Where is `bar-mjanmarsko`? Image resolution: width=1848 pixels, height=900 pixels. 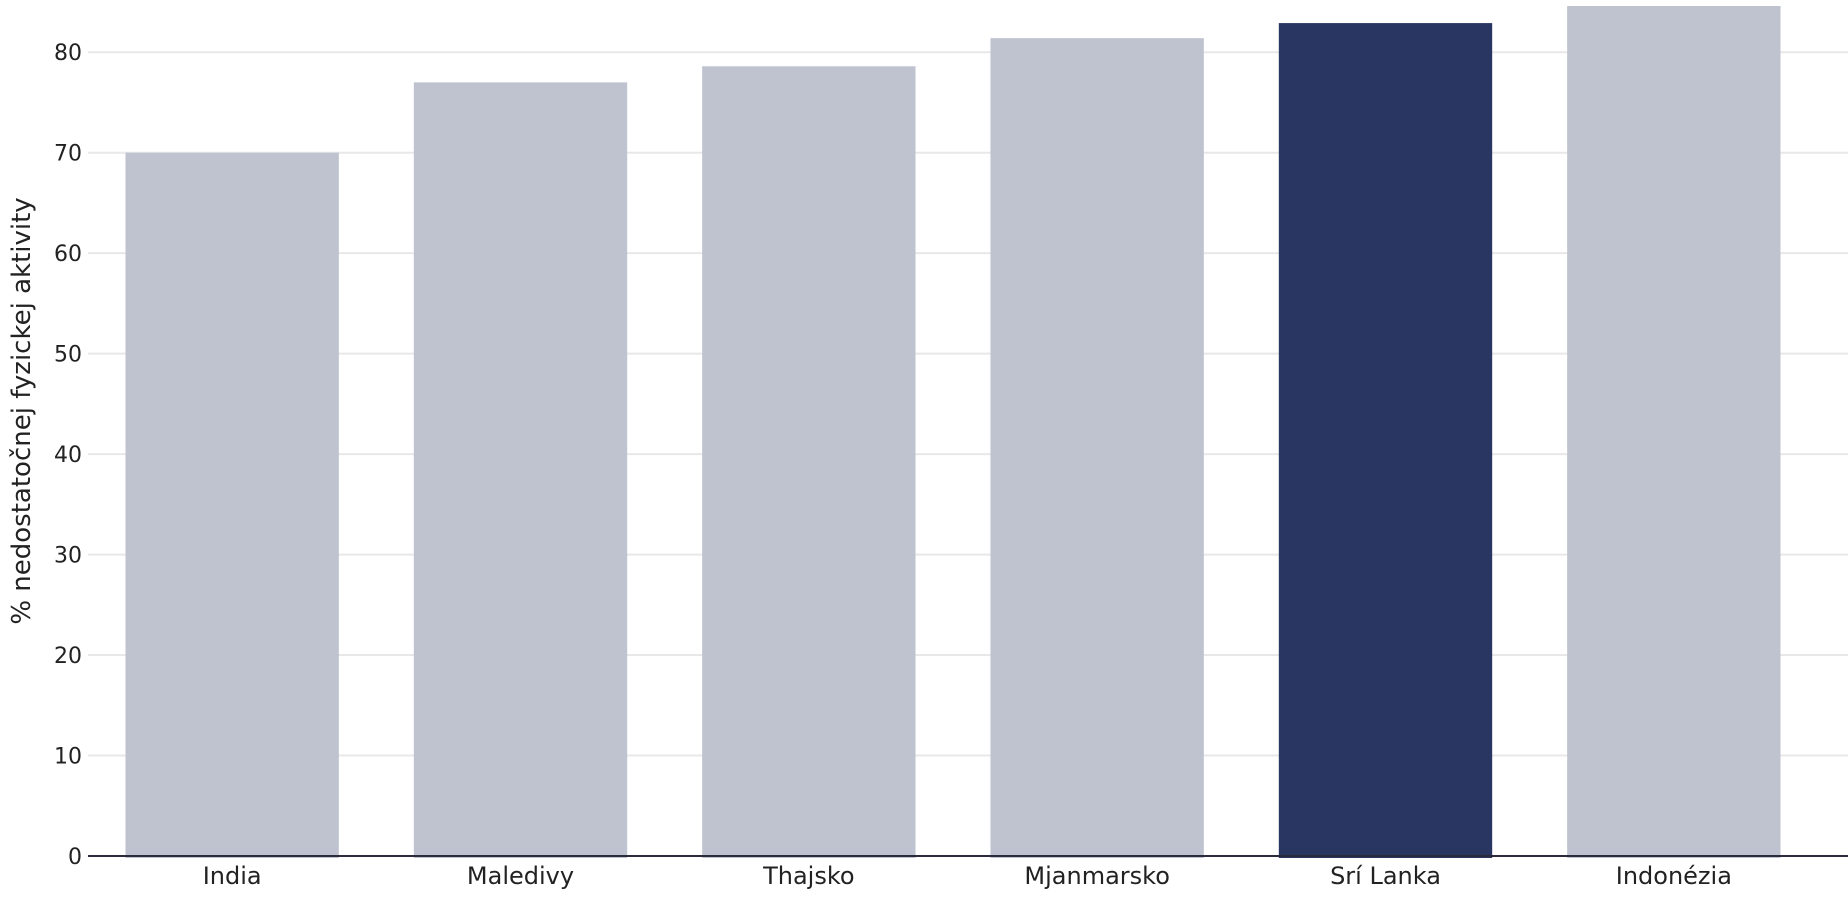
bar-mjanmarsko is located at coordinates (1097, 448).